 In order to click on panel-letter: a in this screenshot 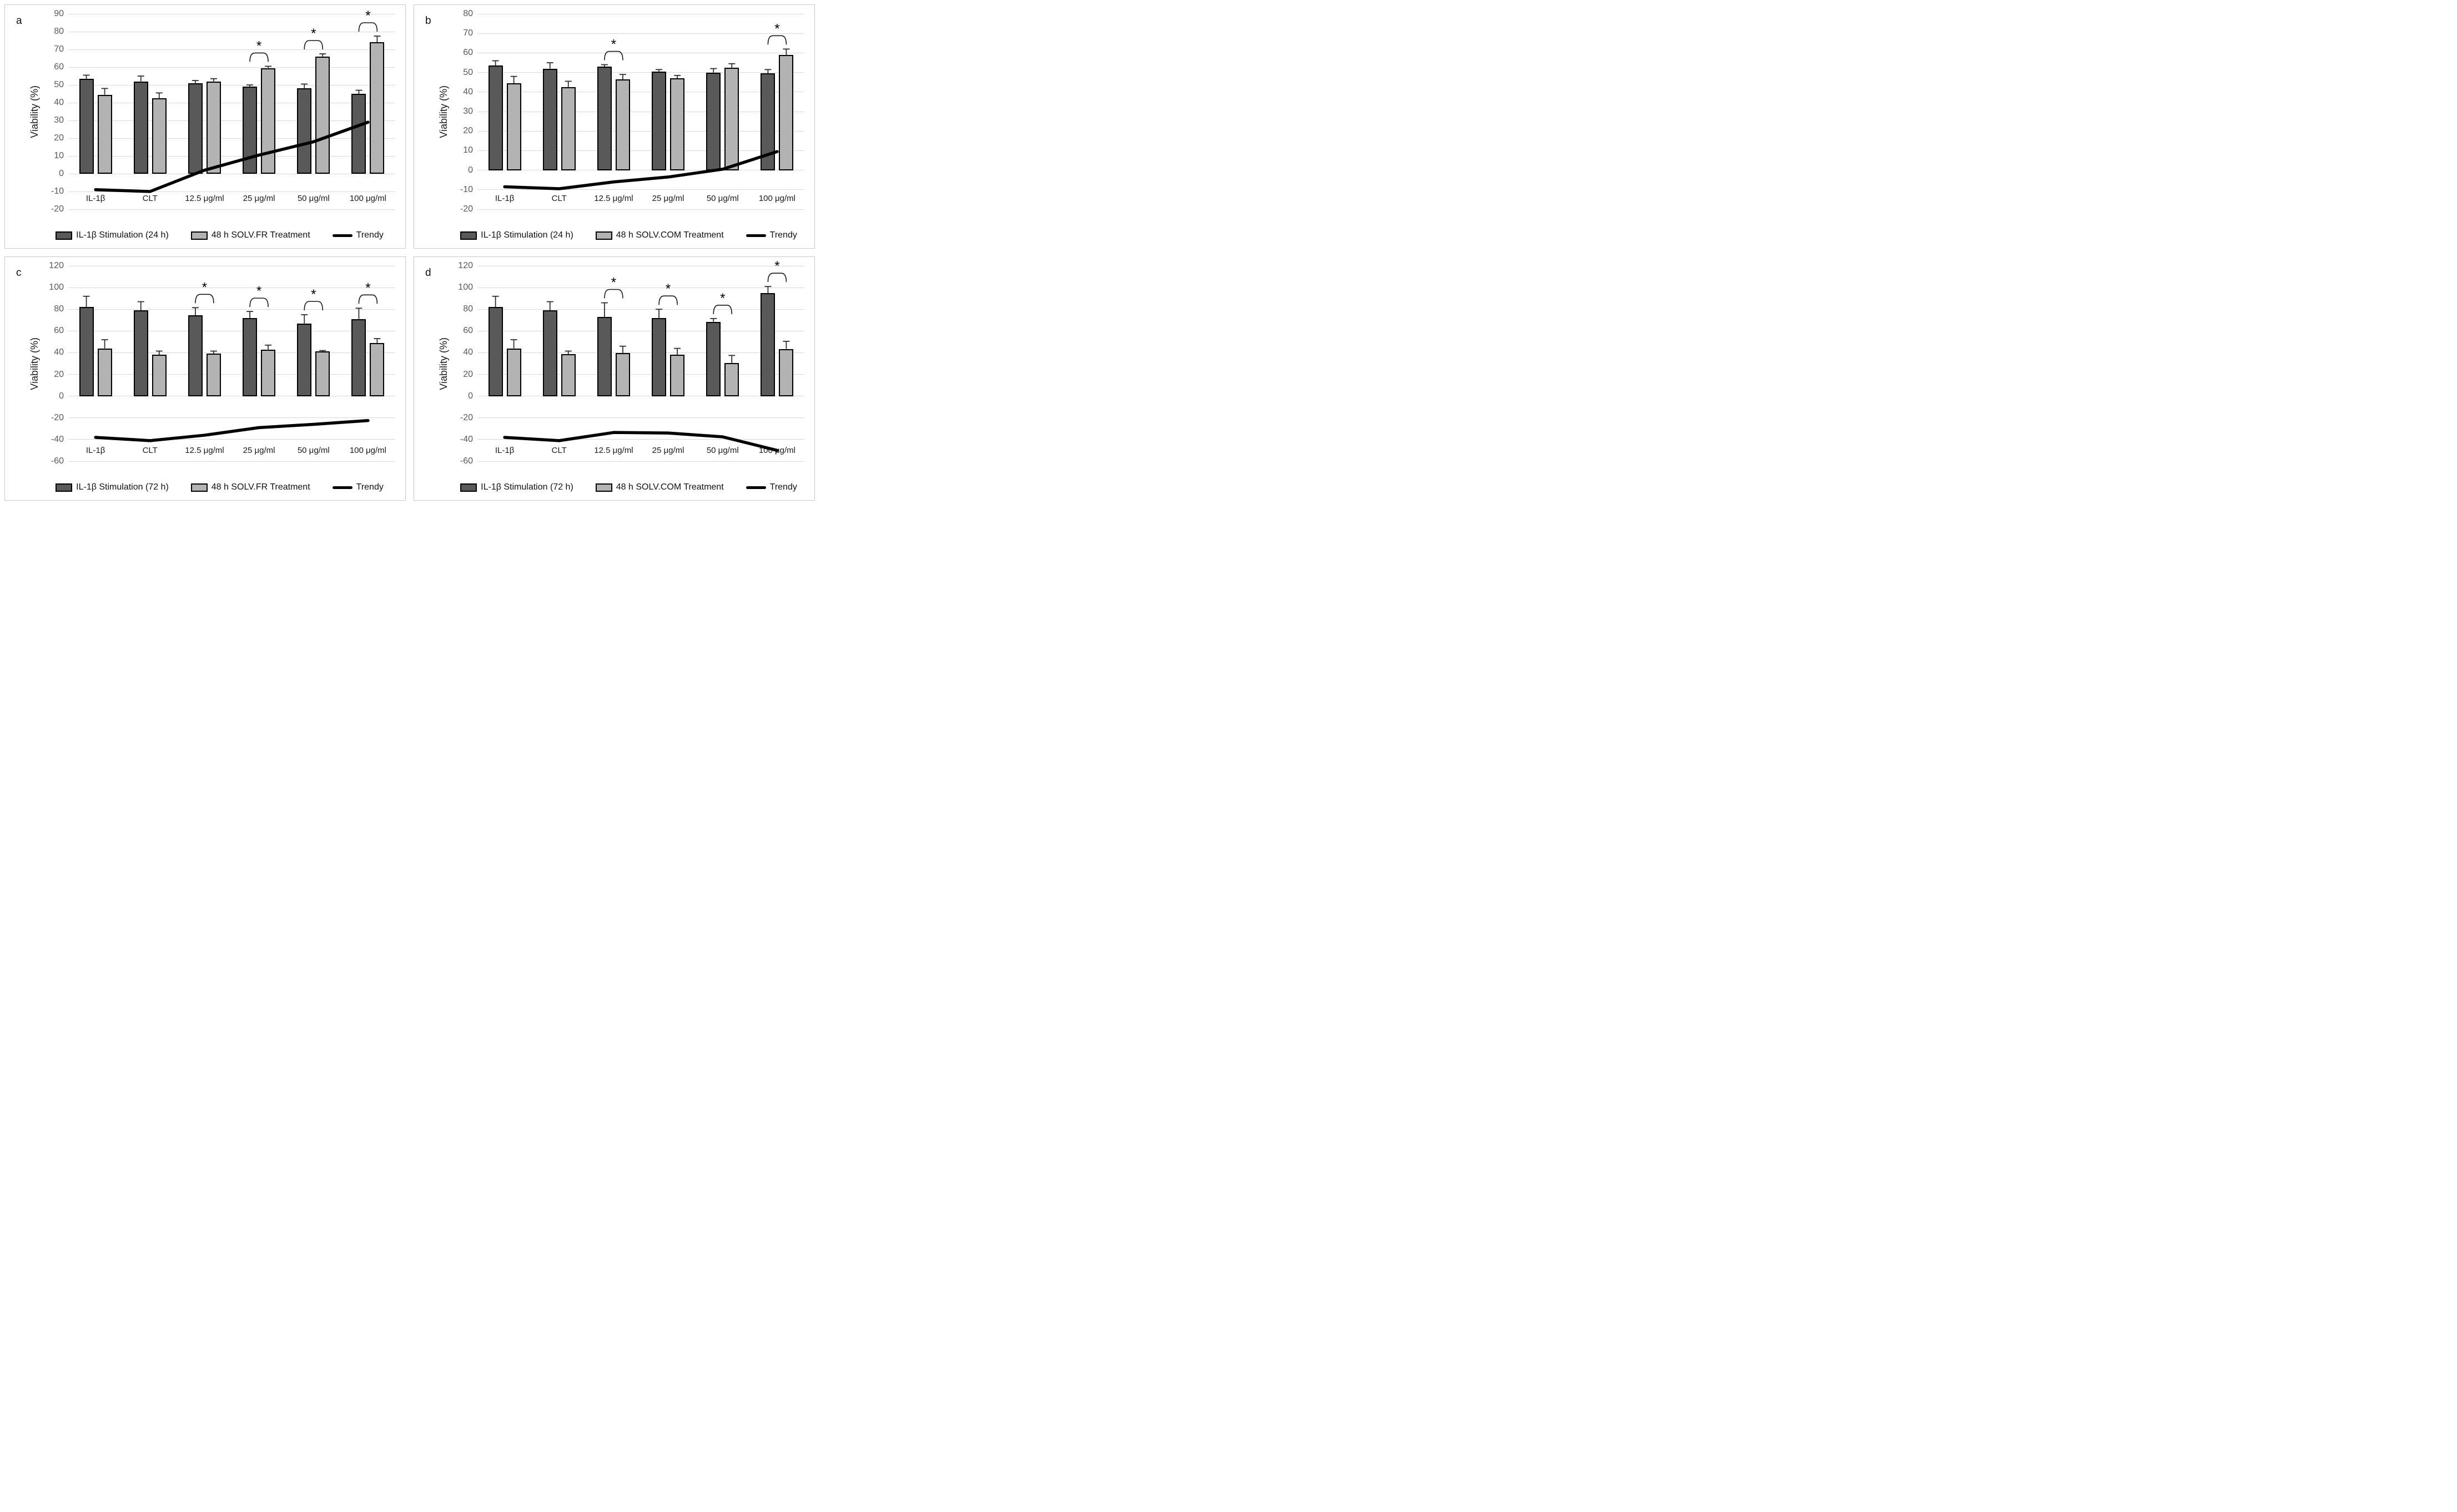, I will do `click(19, 21)`.